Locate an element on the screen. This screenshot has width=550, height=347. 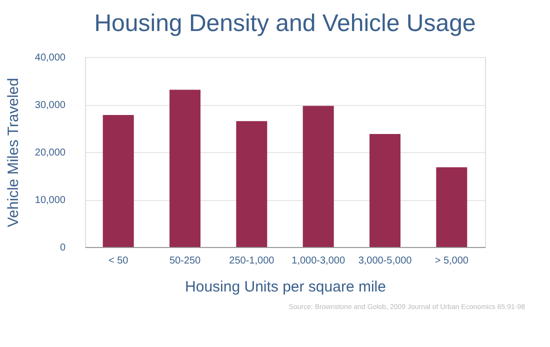
x-axis-title: Housing Units per square mile is located at coordinates (285, 287).